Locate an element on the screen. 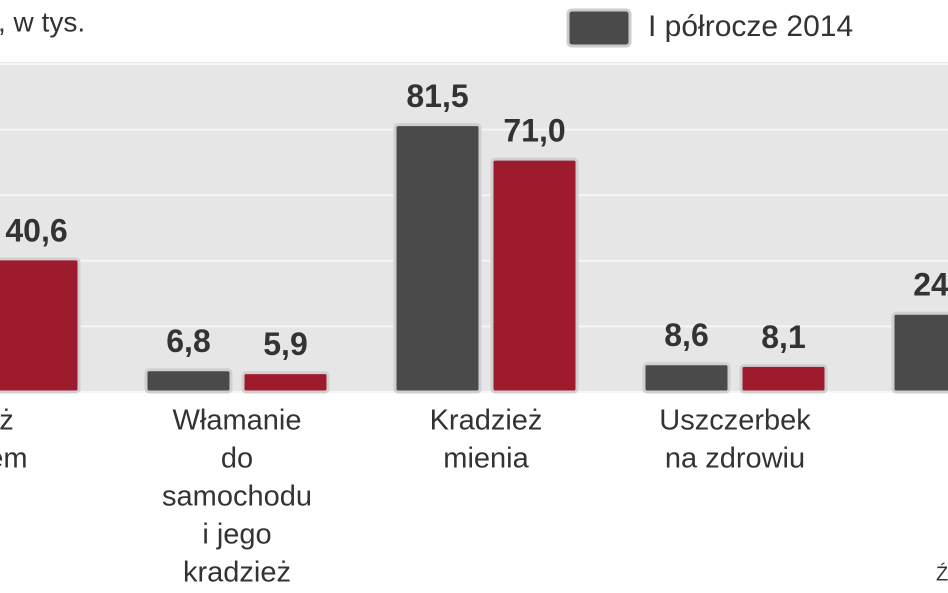 The image size is (948, 593). x-tick-label: samochodu is located at coordinates (237, 497).